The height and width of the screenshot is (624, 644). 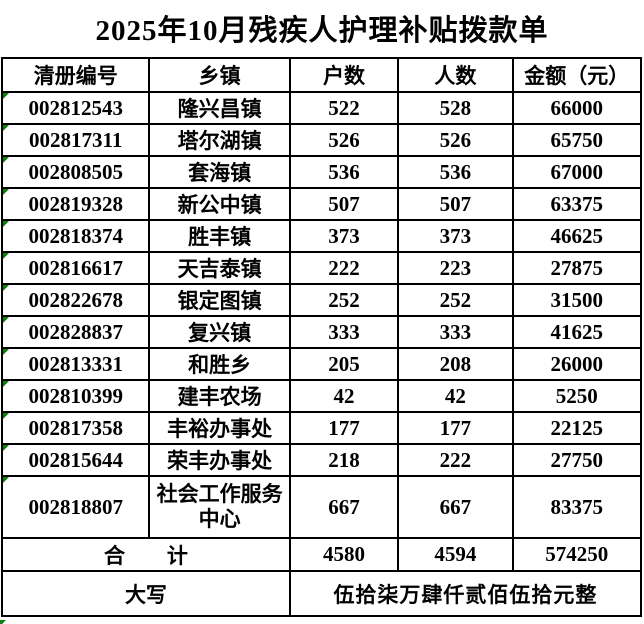 I want to click on roster-id-cell: 002813331, so click(x=75, y=364).